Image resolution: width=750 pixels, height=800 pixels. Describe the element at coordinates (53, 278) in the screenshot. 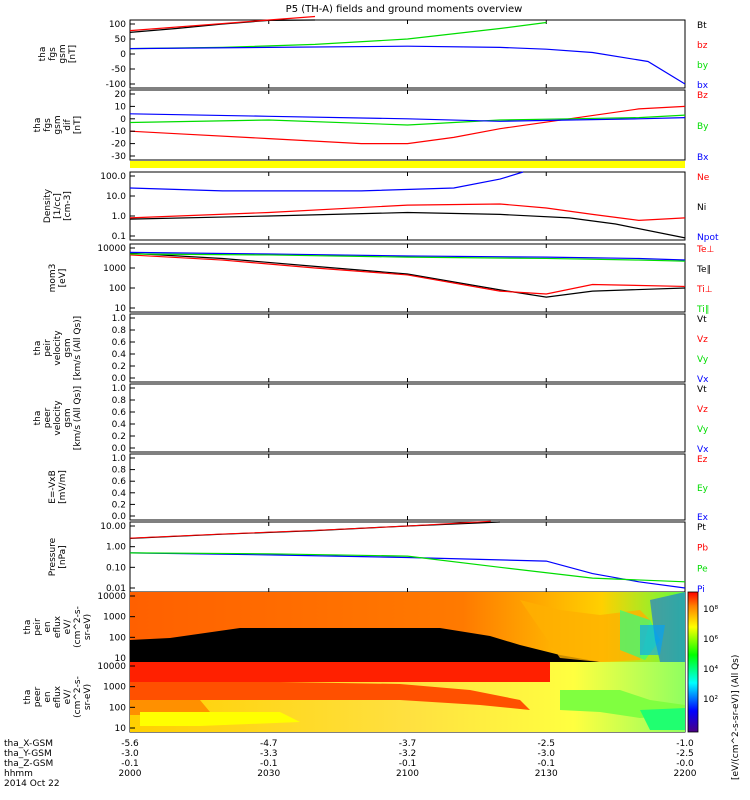

I see `y-axis-label: mom3` at that location.